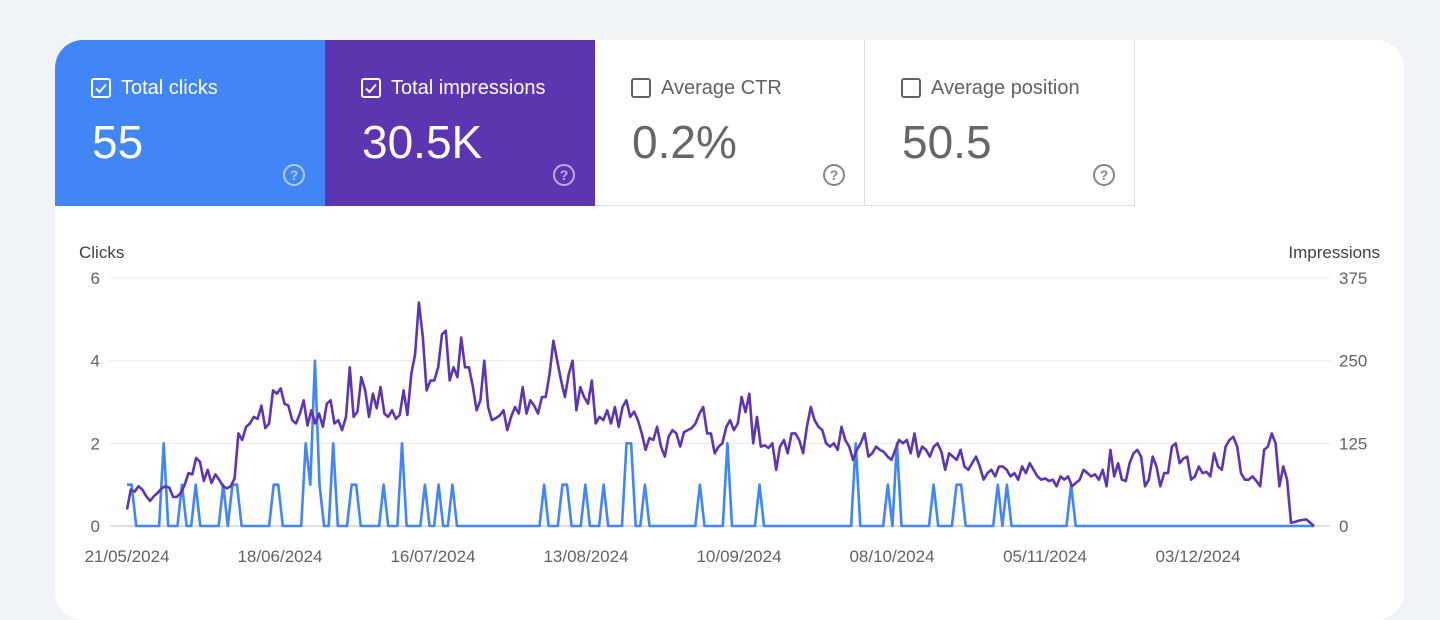  Describe the element at coordinates (95, 361) in the screenshot. I see `left-axis-tick-label: 4` at that location.